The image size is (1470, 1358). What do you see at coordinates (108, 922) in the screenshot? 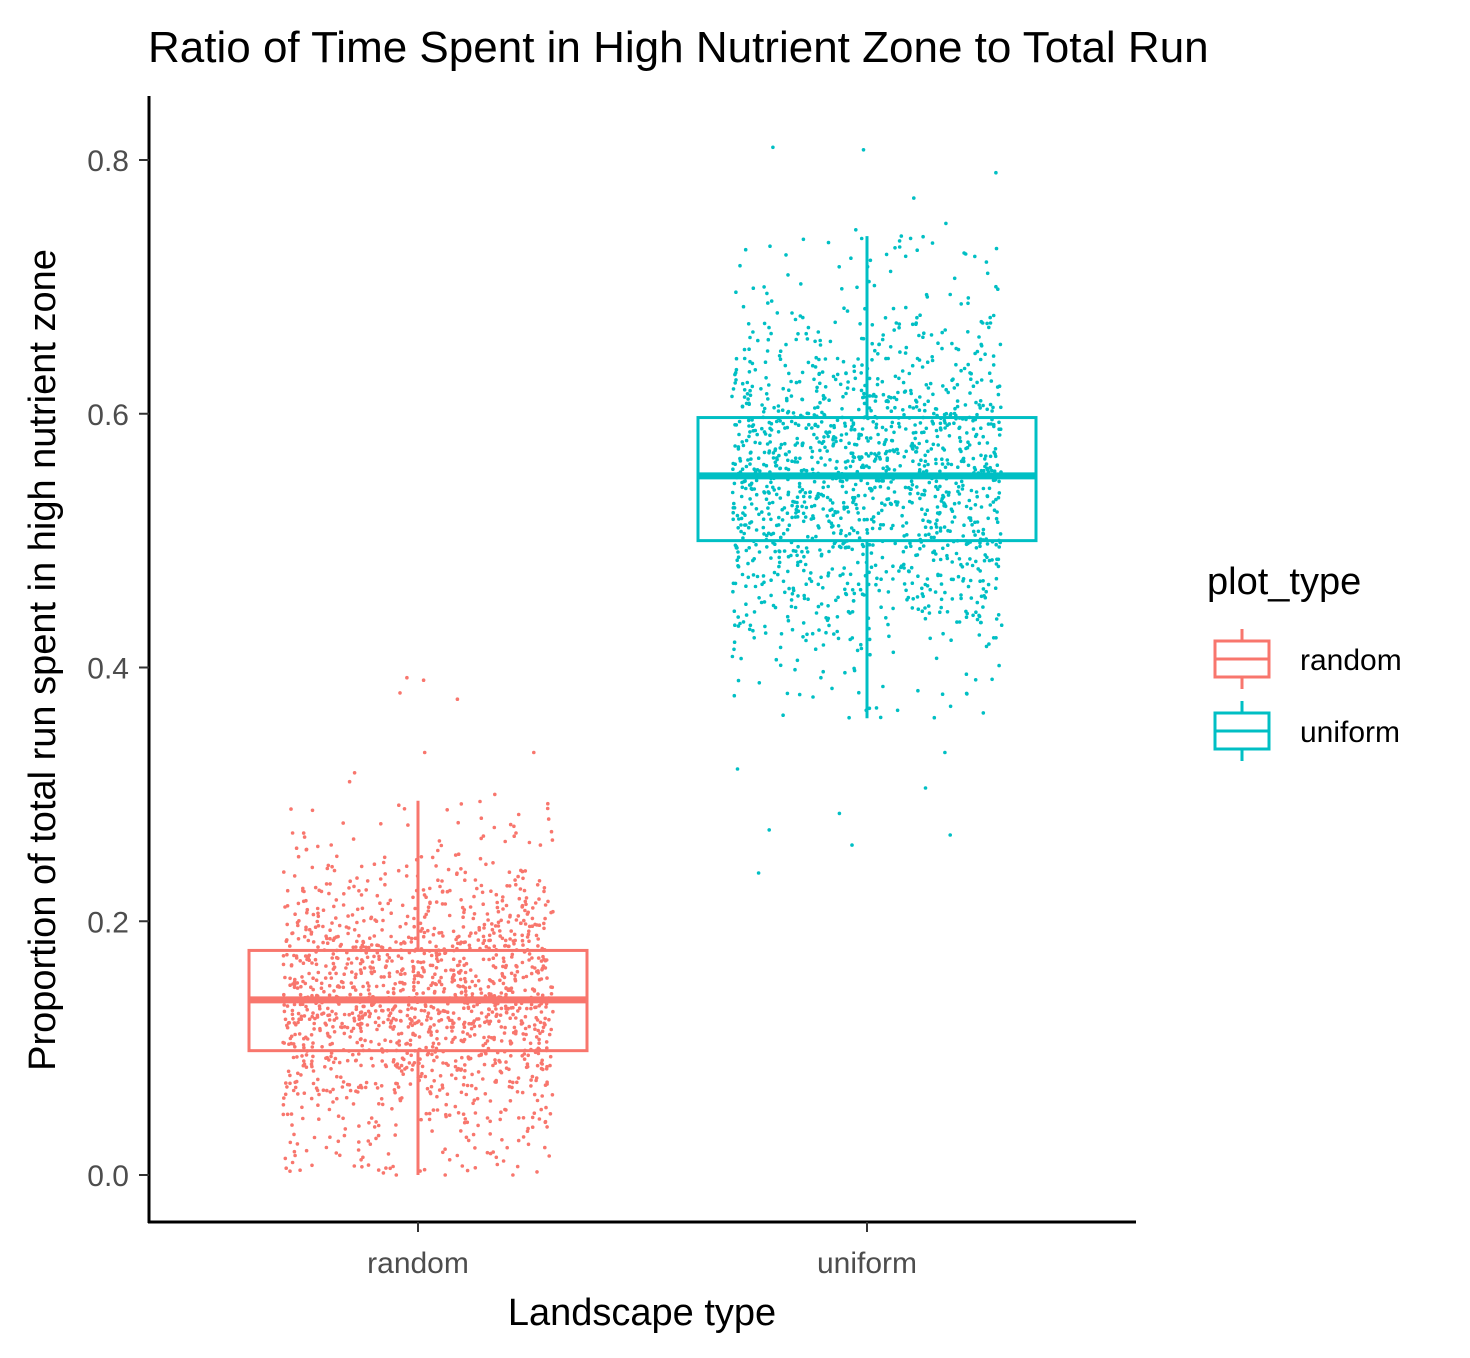
I see `y-tick-label: 0.2` at bounding box center [108, 922].